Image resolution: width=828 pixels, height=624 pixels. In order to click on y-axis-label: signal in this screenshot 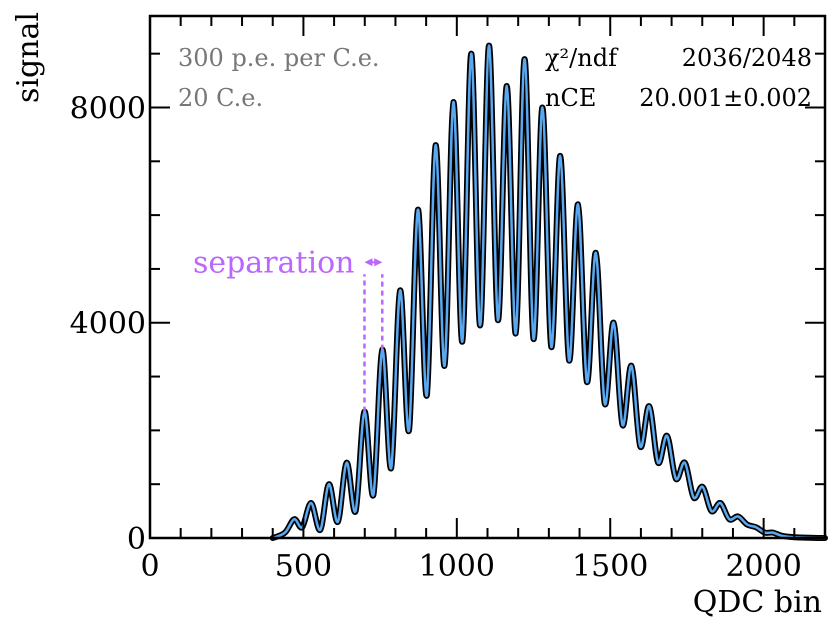, I will do `click(28, 57)`.